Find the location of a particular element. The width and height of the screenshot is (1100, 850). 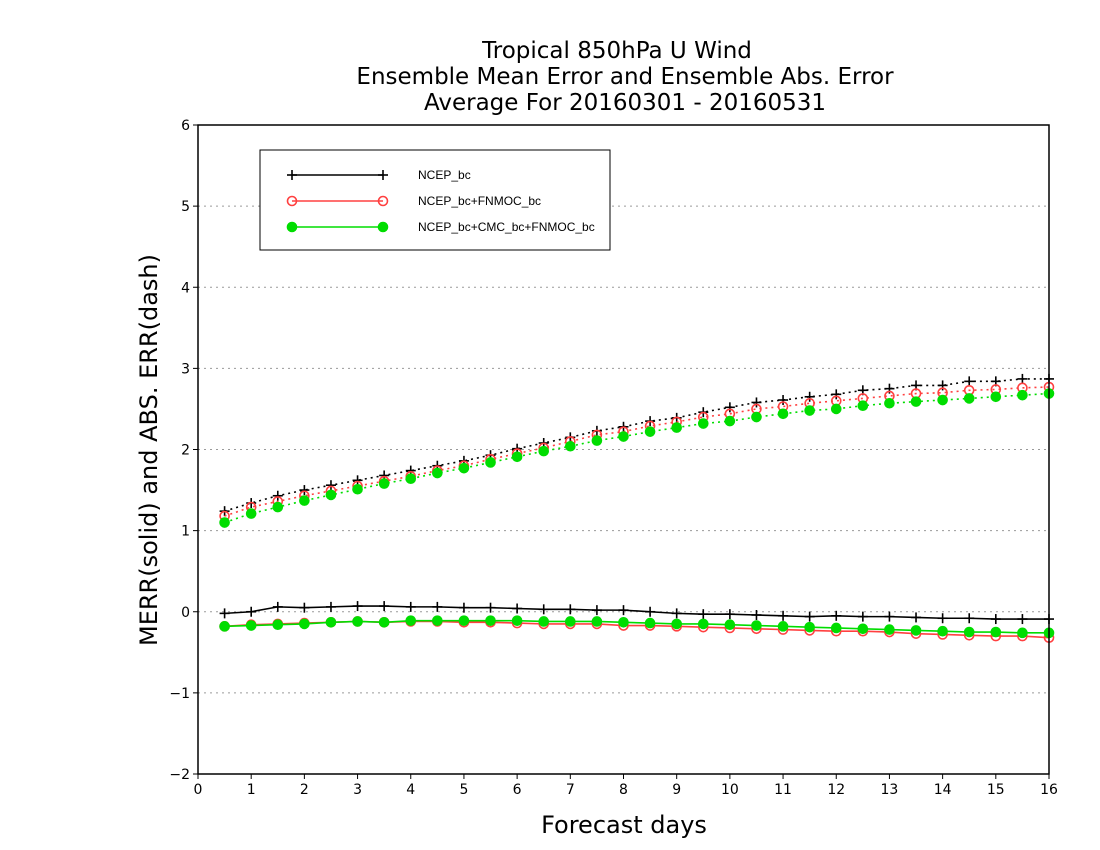

series-2-abs-err-line is located at coordinates (637, 451).